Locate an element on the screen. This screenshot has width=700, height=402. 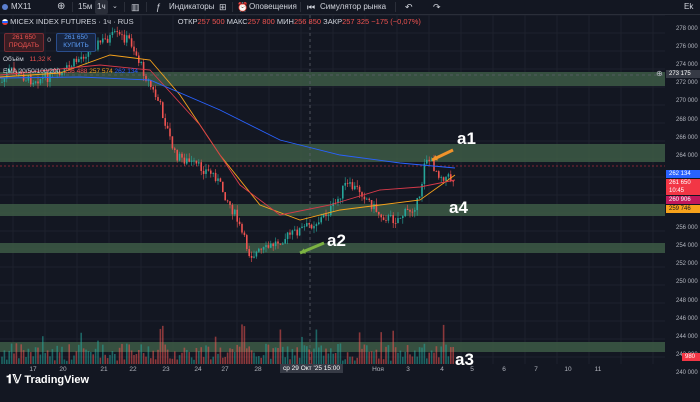
price-tick-label: 254 000 is located at coordinates (687, 246).